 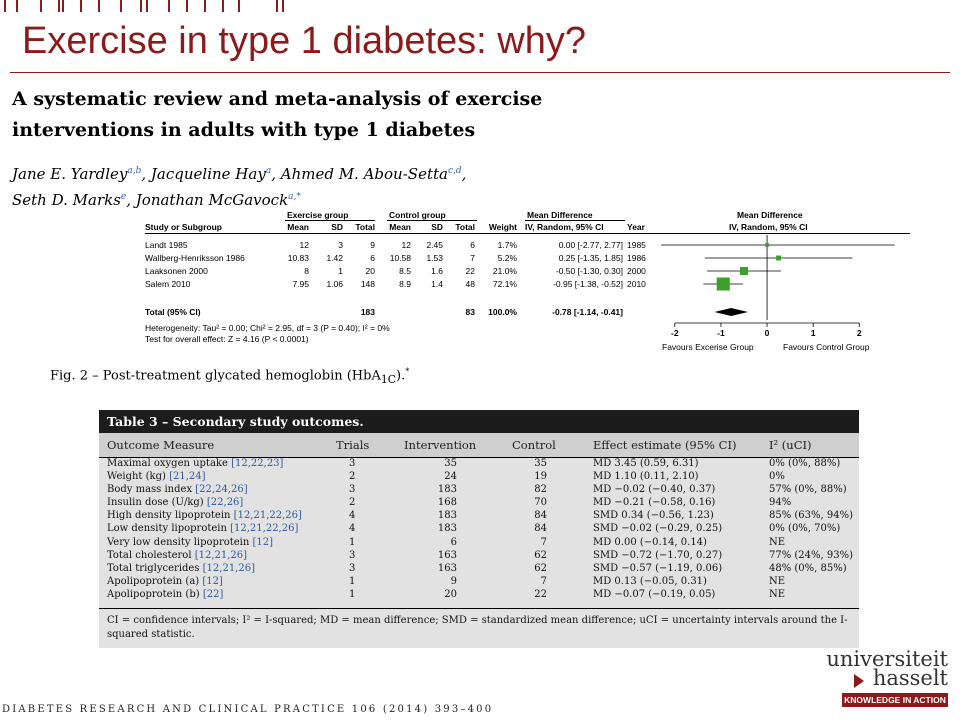 I want to click on author: Ahmed M. Abou-Settac,d,, so click(x=373, y=174).